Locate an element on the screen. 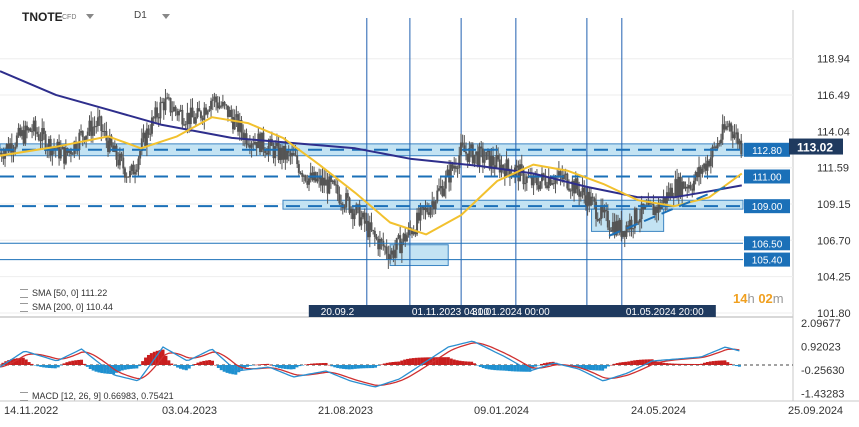 This screenshot has width=859, height=427. symbol-dropdown-icon is located at coordinates (90, 16).